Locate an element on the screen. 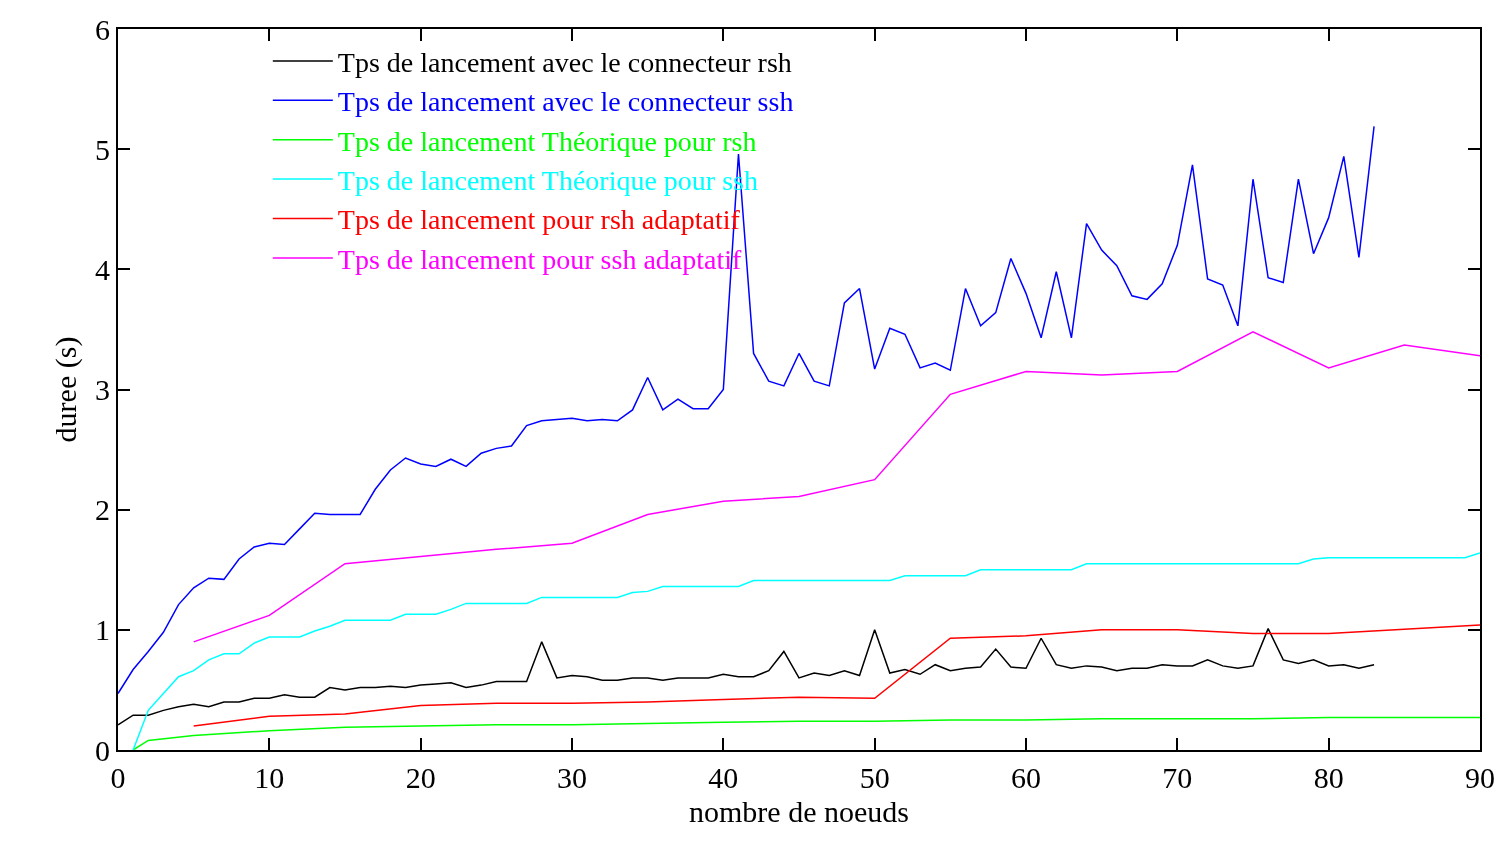 The image size is (1508, 850). legend-label: Tps de lancement avec le connecteur ssh is located at coordinates (565, 102).